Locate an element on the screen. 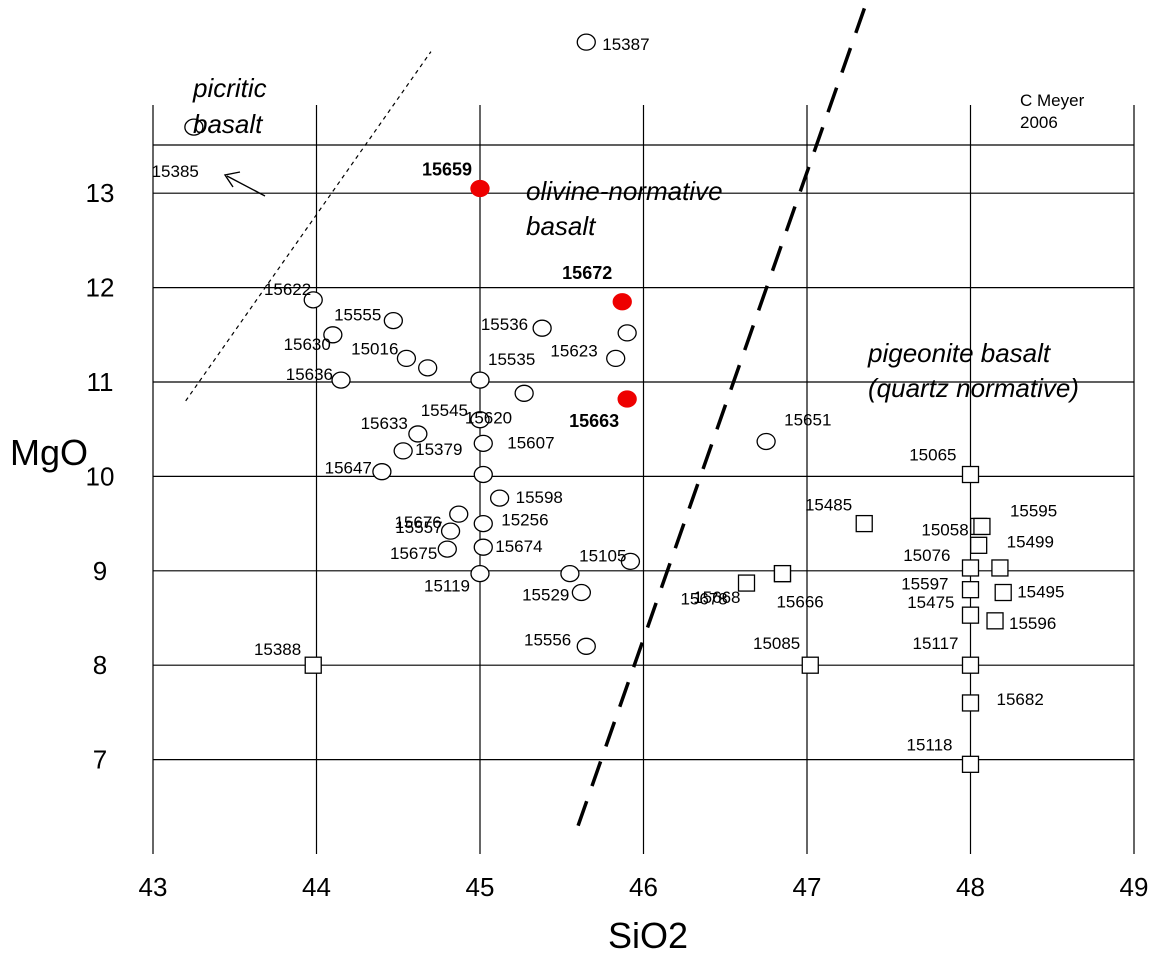 The image size is (1168, 960). point-label-15647: 15647 is located at coordinates (348, 468).